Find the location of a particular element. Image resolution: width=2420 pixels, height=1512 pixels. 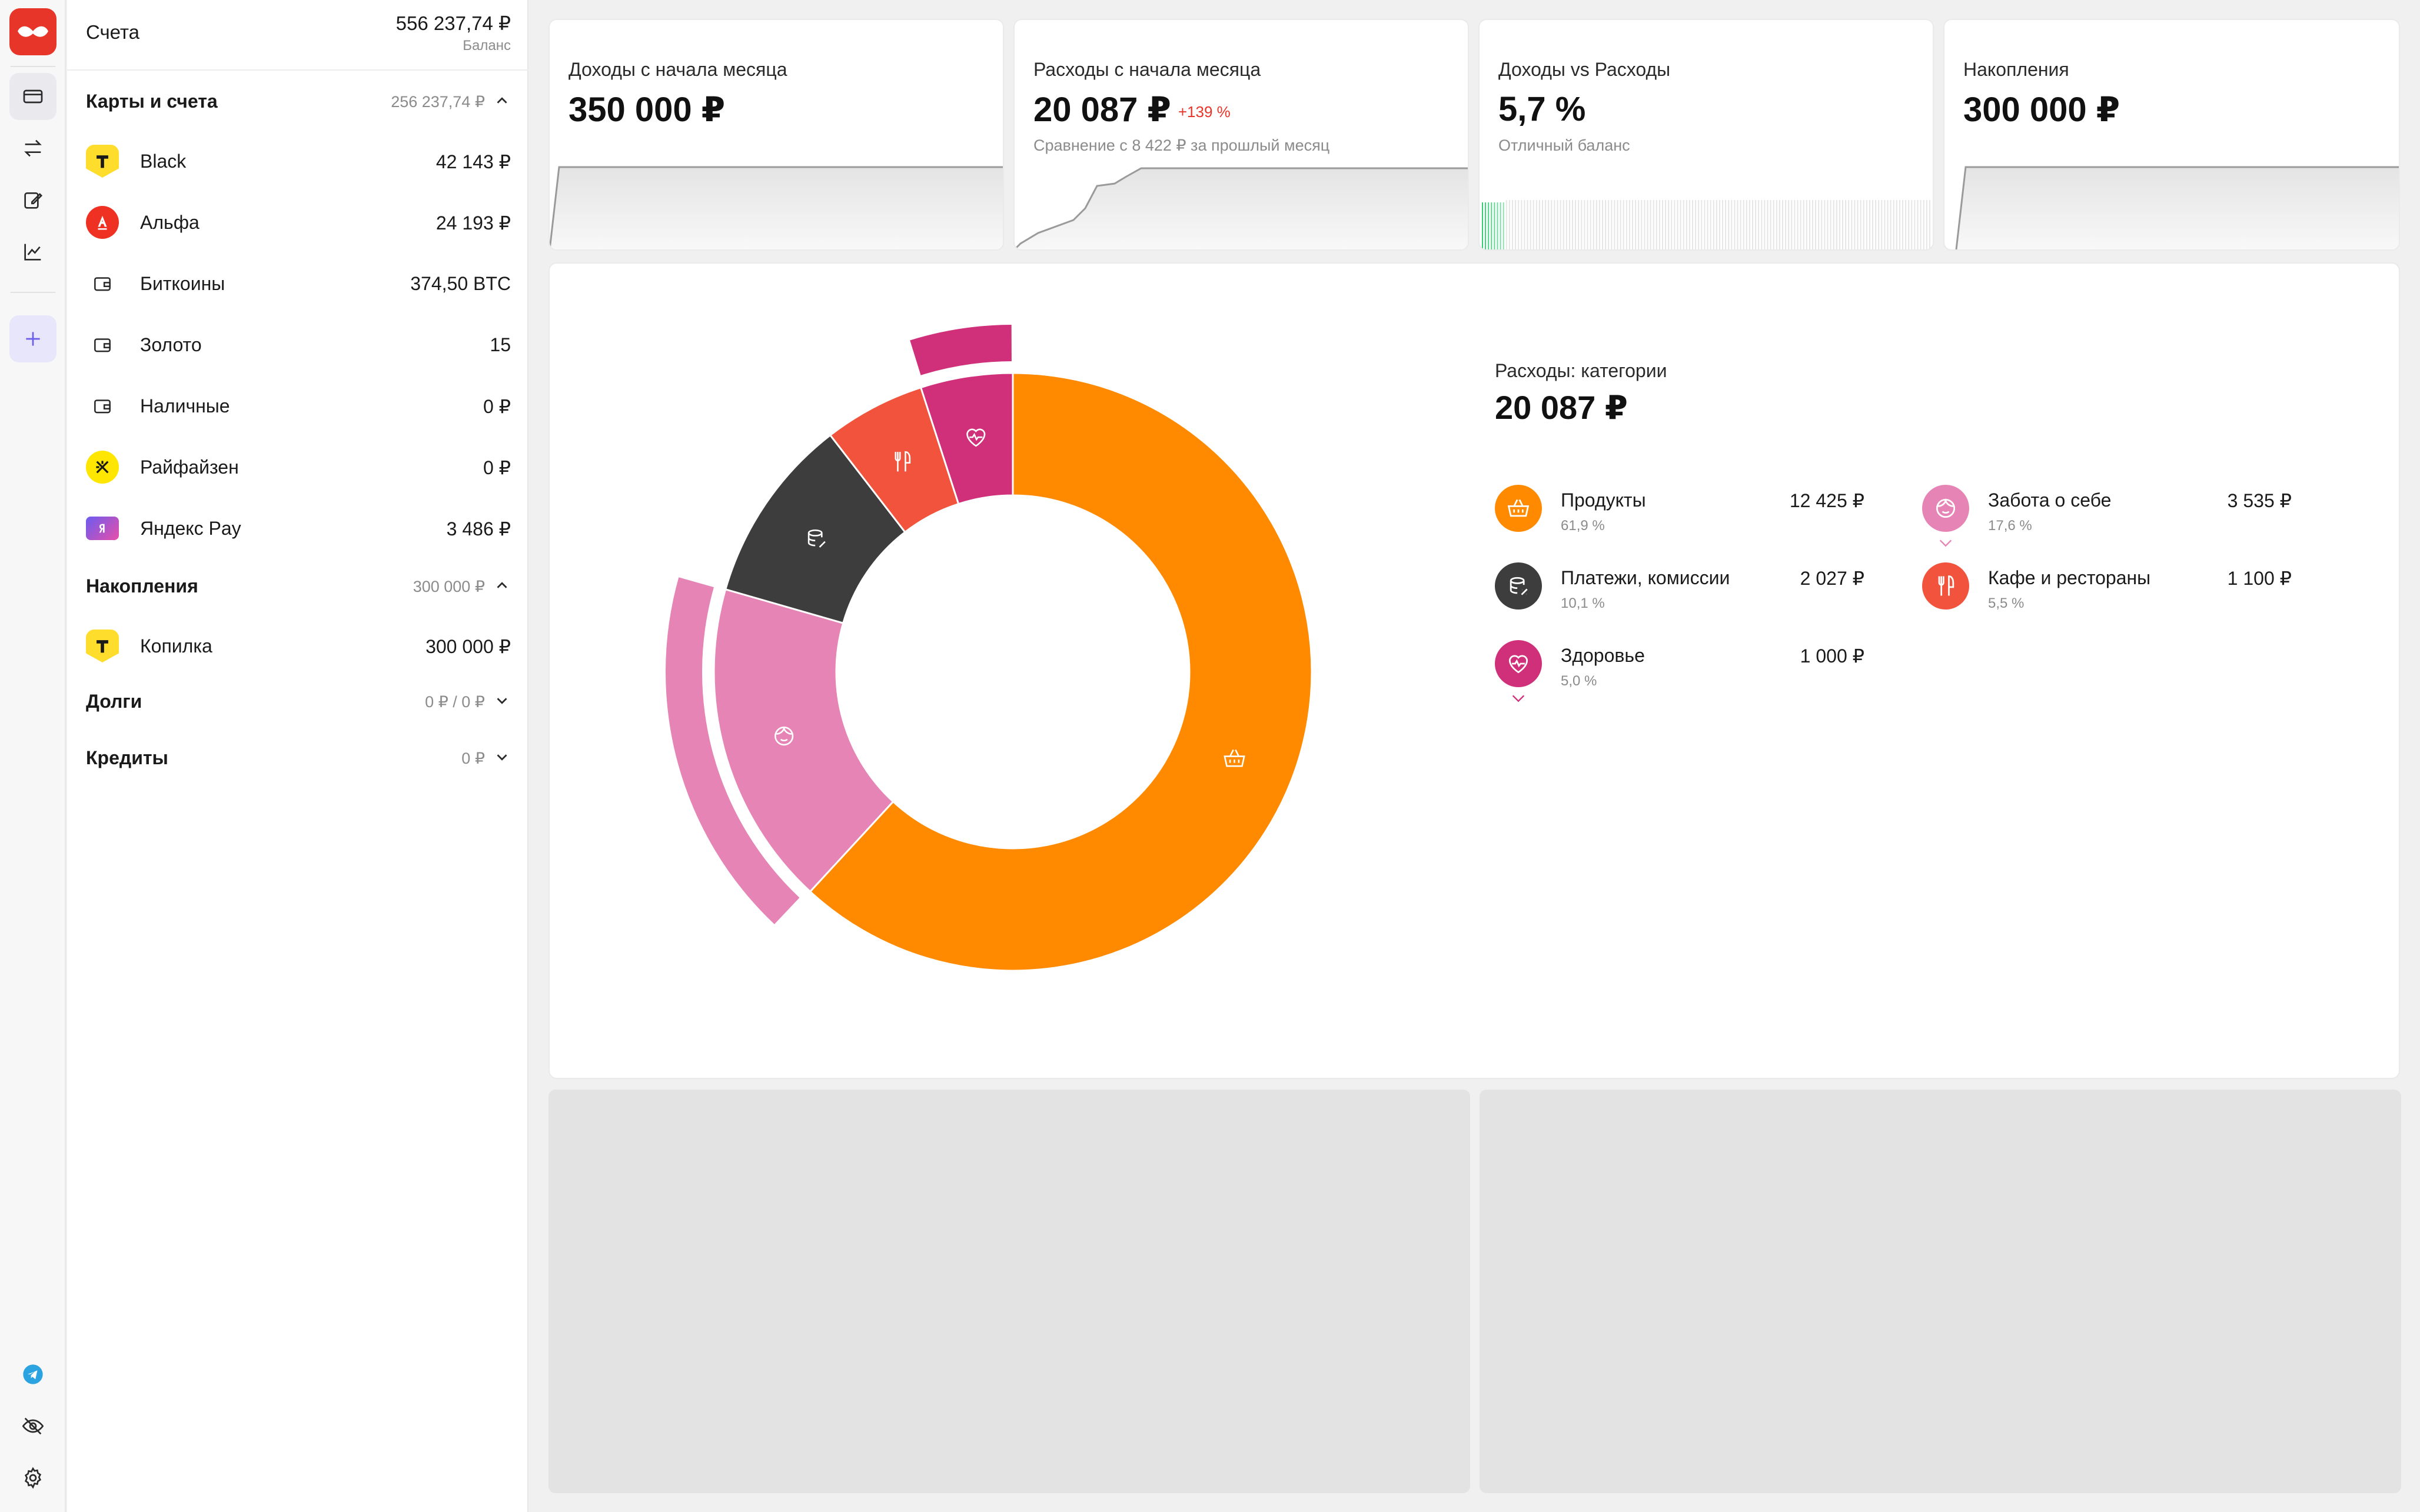

hide-balance-icon is located at coordinates (32, 1427).